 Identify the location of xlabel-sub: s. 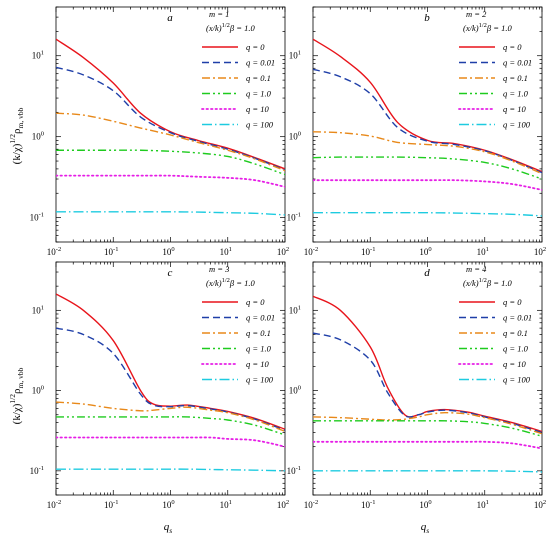
(427, 530).